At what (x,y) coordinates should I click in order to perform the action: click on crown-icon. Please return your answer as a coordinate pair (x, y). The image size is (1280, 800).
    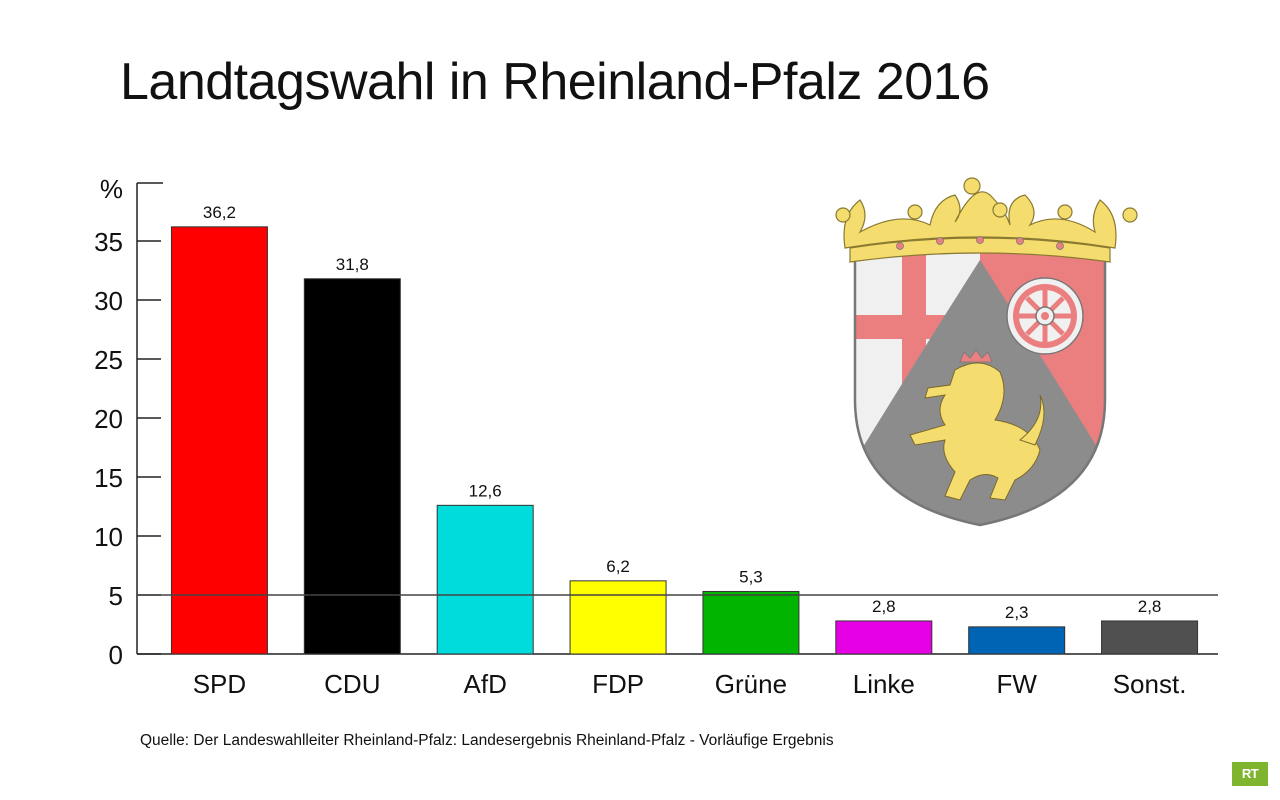
    Looking at the image, I should click on (986, 220).